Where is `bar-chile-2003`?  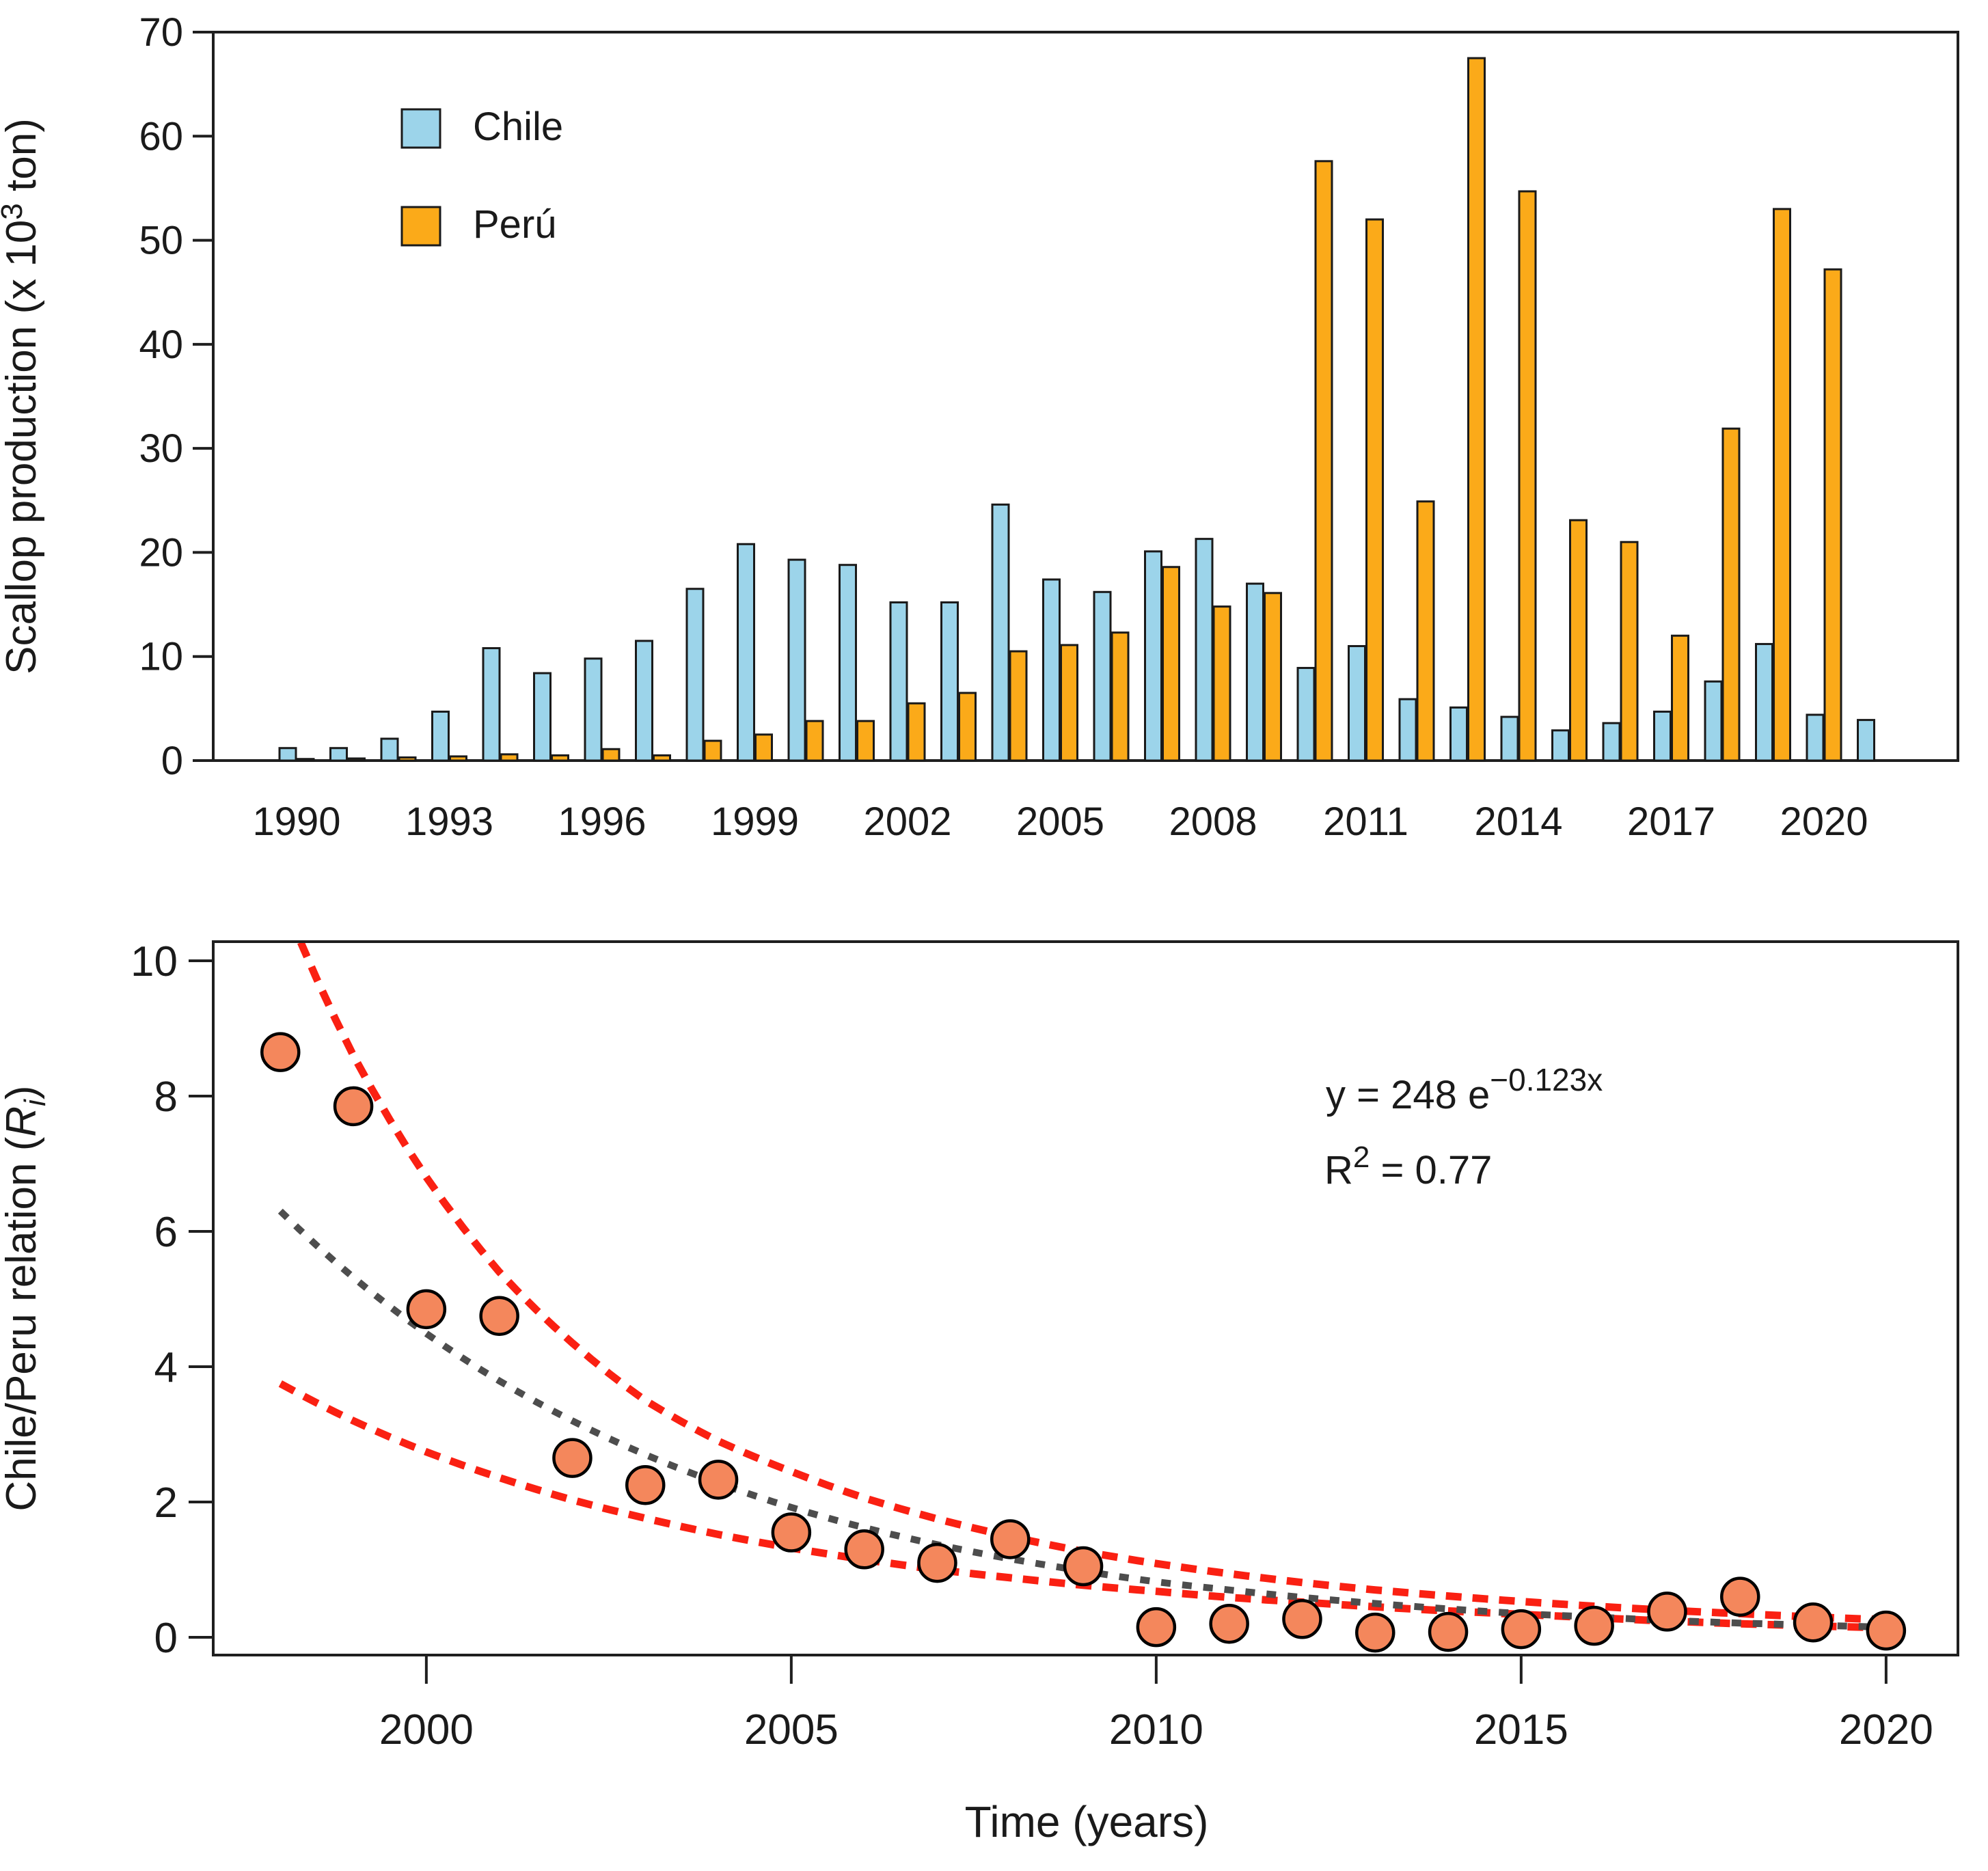 bar-chile-2003 is located at coordinates (949, 681).